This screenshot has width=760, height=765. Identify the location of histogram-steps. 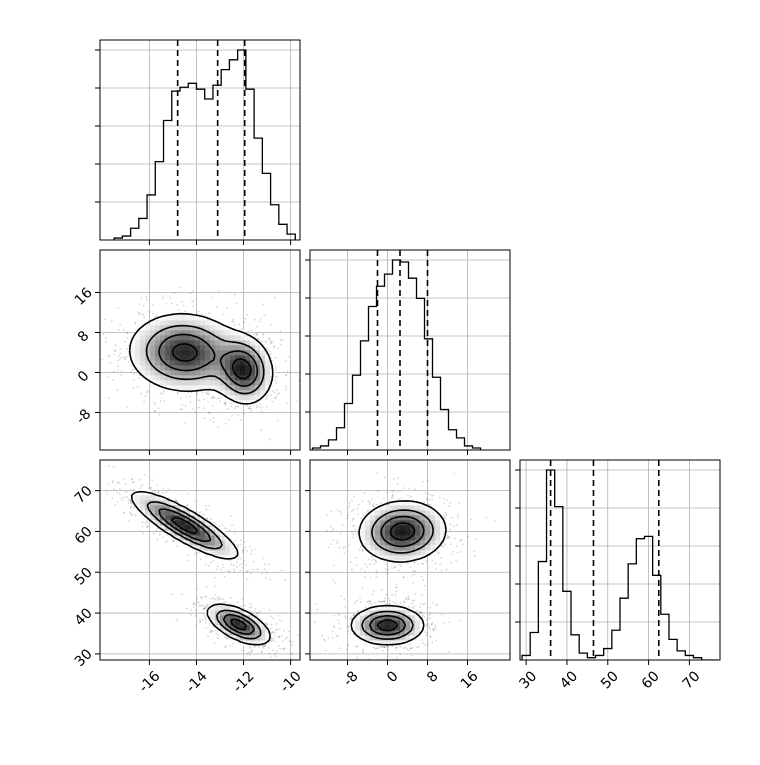
(204, 145).